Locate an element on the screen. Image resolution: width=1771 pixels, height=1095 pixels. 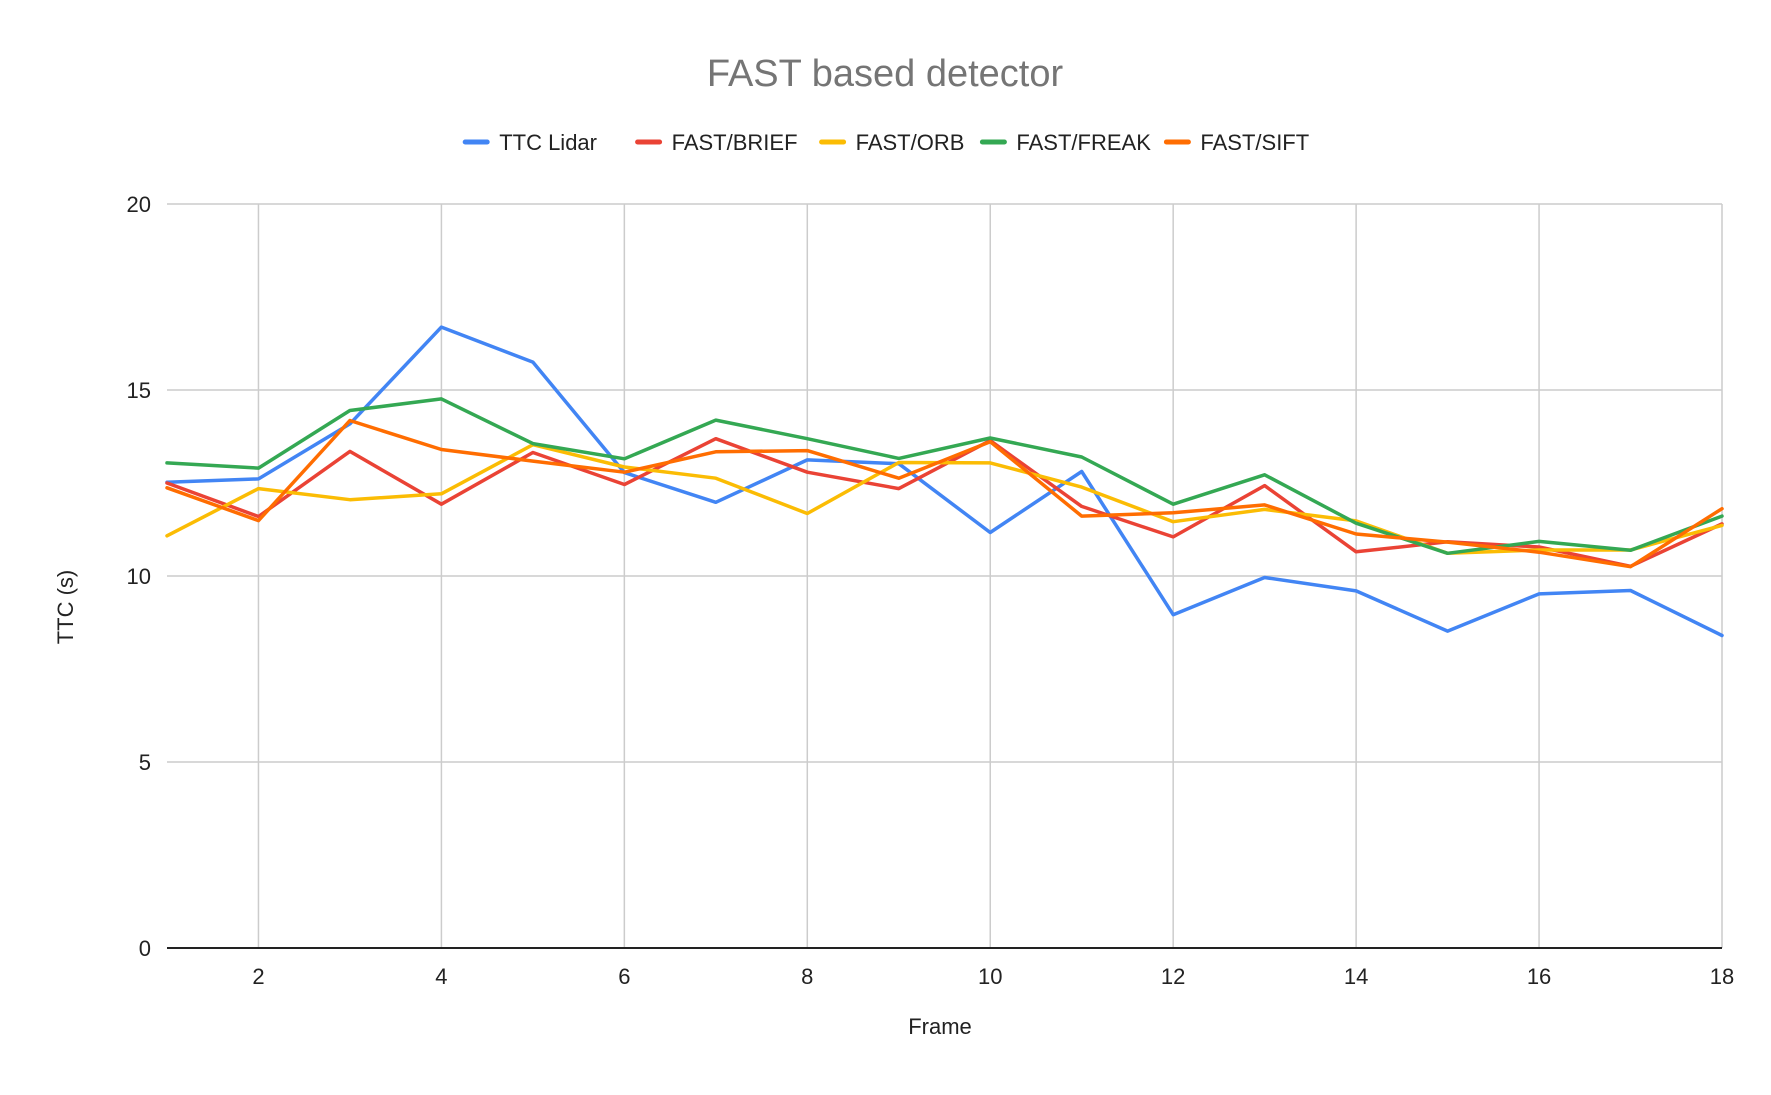
x-tick-label: 4 is located at coordinates (441, 976).